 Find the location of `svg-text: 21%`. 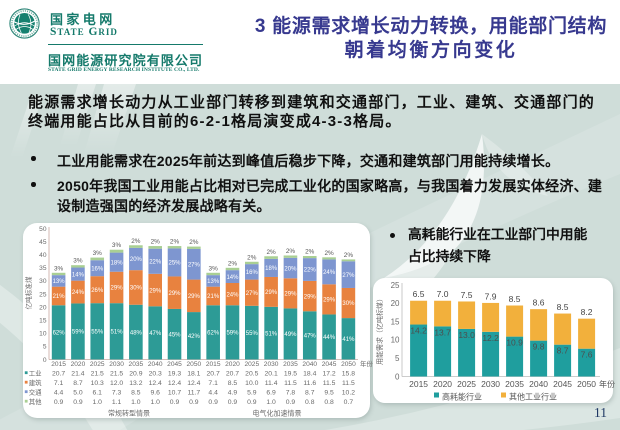

svg-text: 21% is located at coordinates (59, 297).